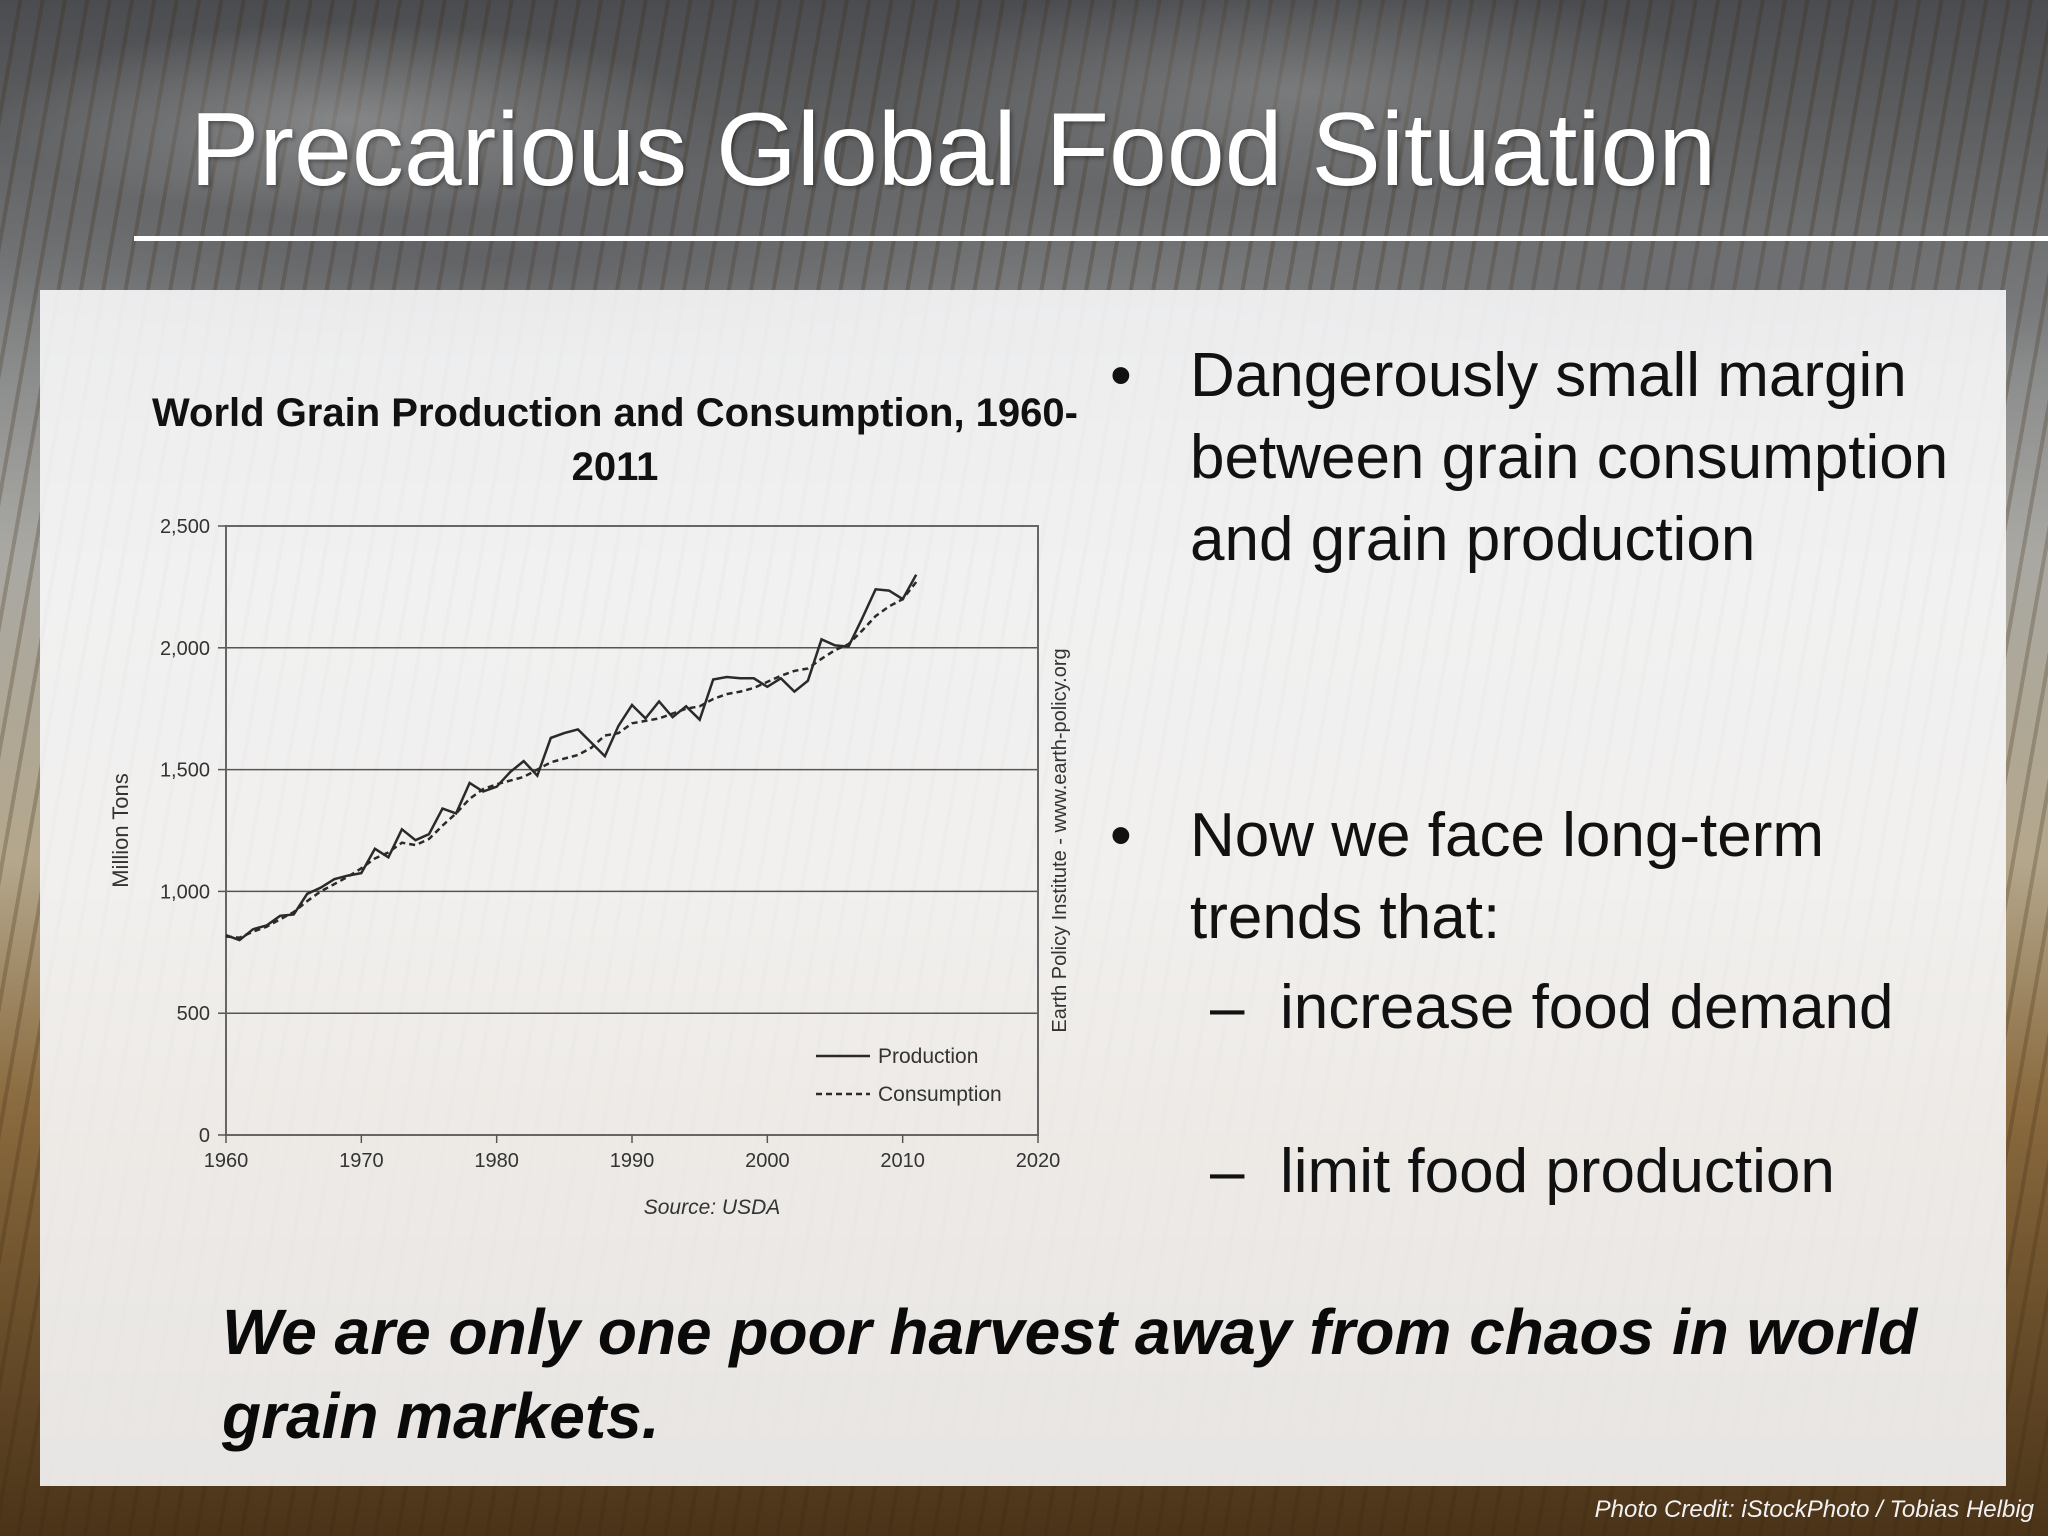 The image size is (2048, 1536). What do you see at coordinates (204, 1136) in the screenshot?
I see `y-tick-label: 0` at bounding box center [204, 1136].